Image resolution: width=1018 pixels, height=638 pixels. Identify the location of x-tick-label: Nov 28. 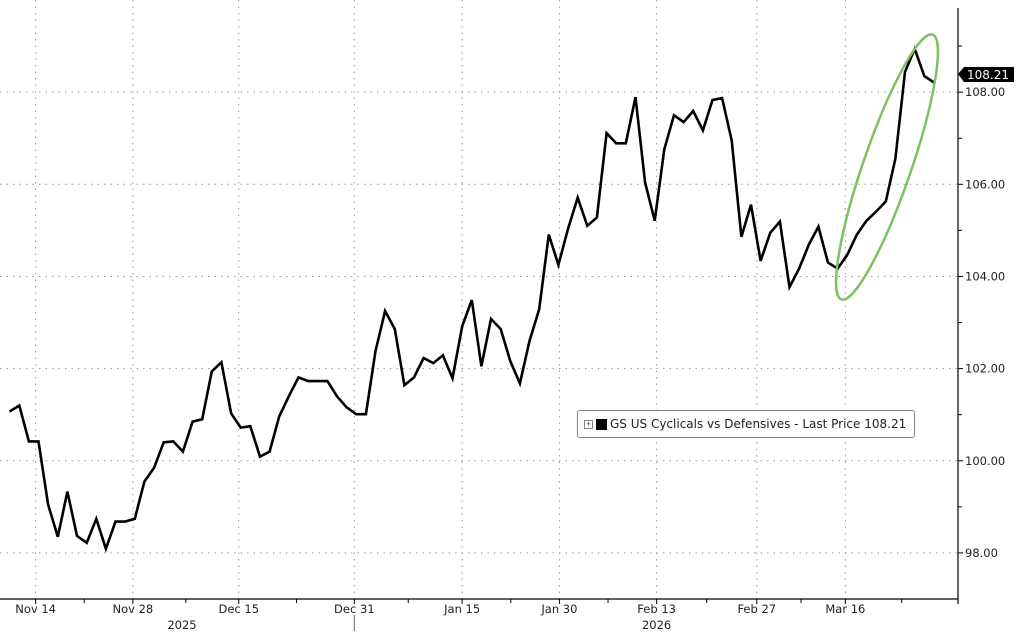
(133, 609).